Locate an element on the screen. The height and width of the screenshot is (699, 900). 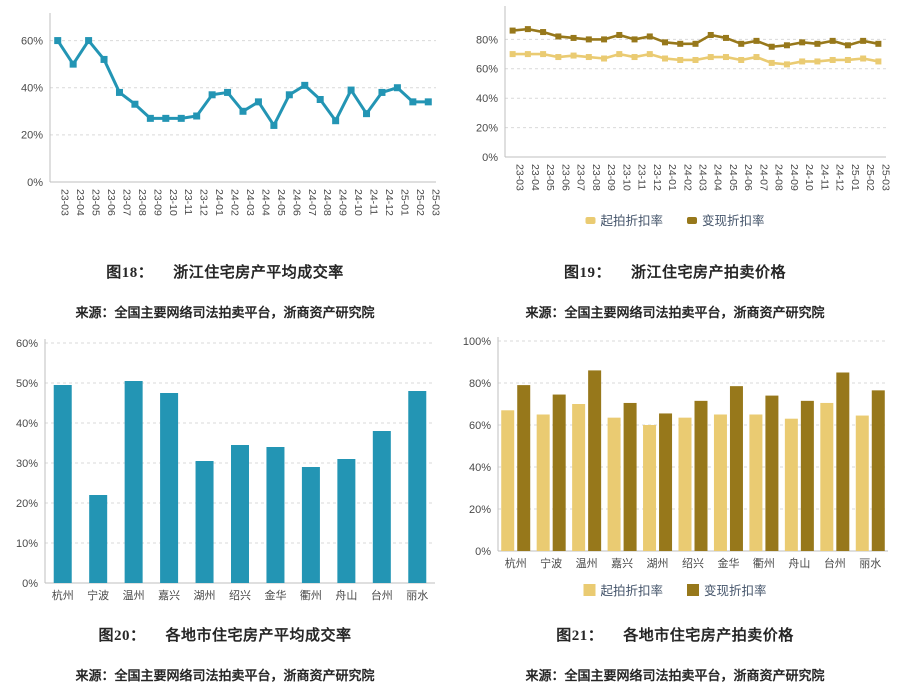
figure-21-caption: 图21： 各地市住宅房产拍卖价格 is located at coordinates (675, 634).